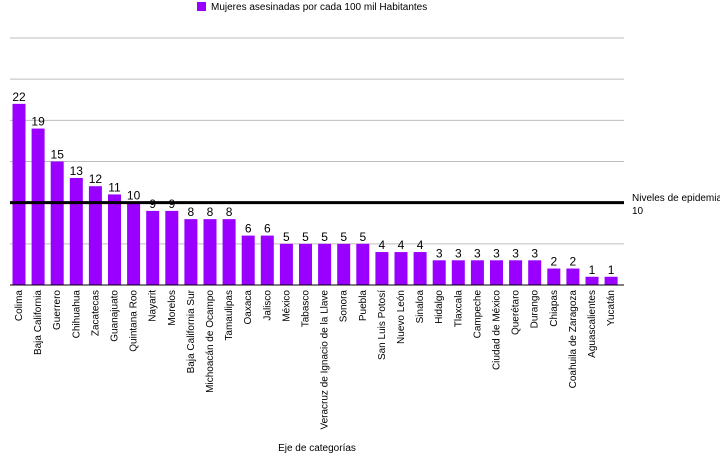 The image size is (720, 453). Describe the element at coordinates (77, 171) in the screenshot. I see `data-label: 13` at that location.